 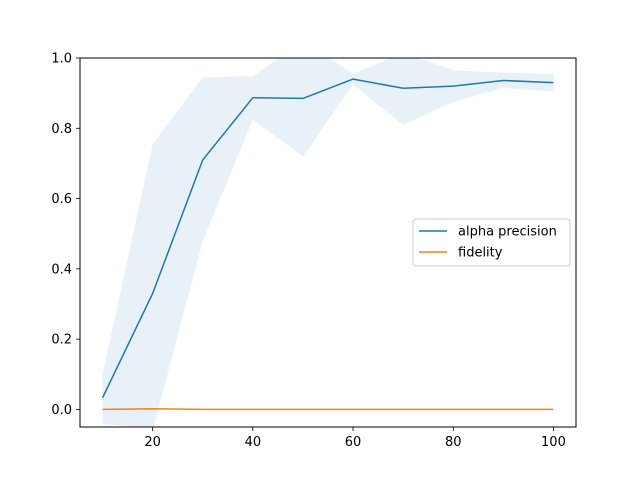 What do you see at coordinates (553, 442) in the screenshot?
I see `x-tick-label: 100` at bounding box center [553, 442].